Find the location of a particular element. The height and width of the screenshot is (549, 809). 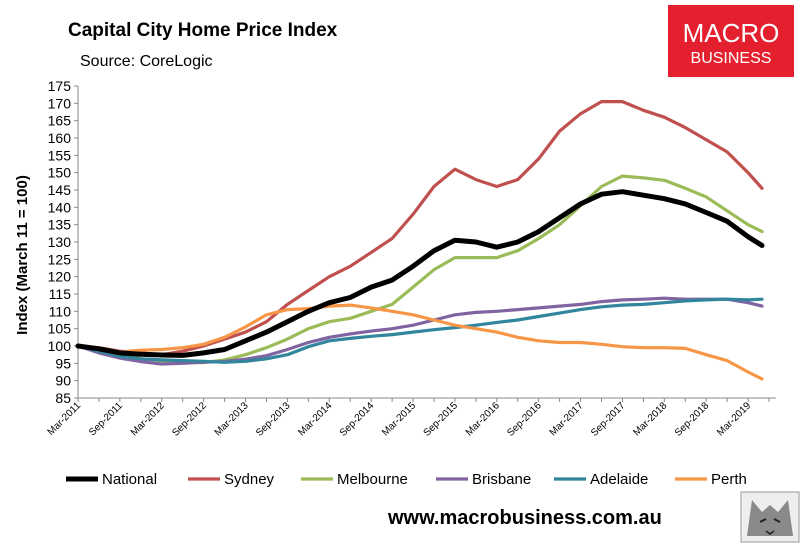

legend-label-perth: Perth is located at coordinates (729, 479).